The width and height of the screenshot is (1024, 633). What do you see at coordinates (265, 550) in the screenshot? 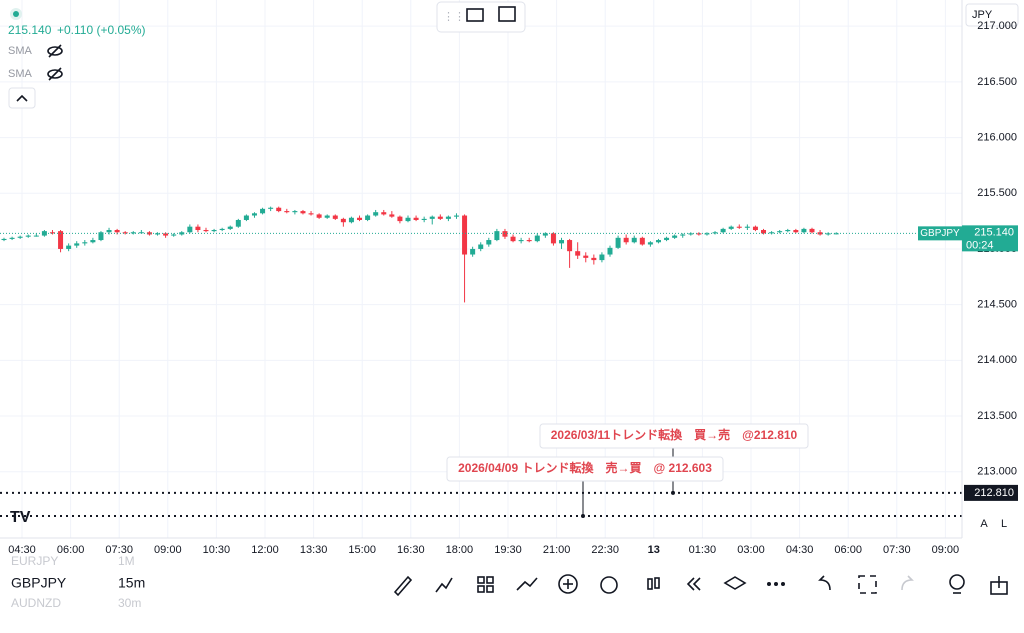
I see `x-tick-label: 12:00` at bounding box center [265, 550].